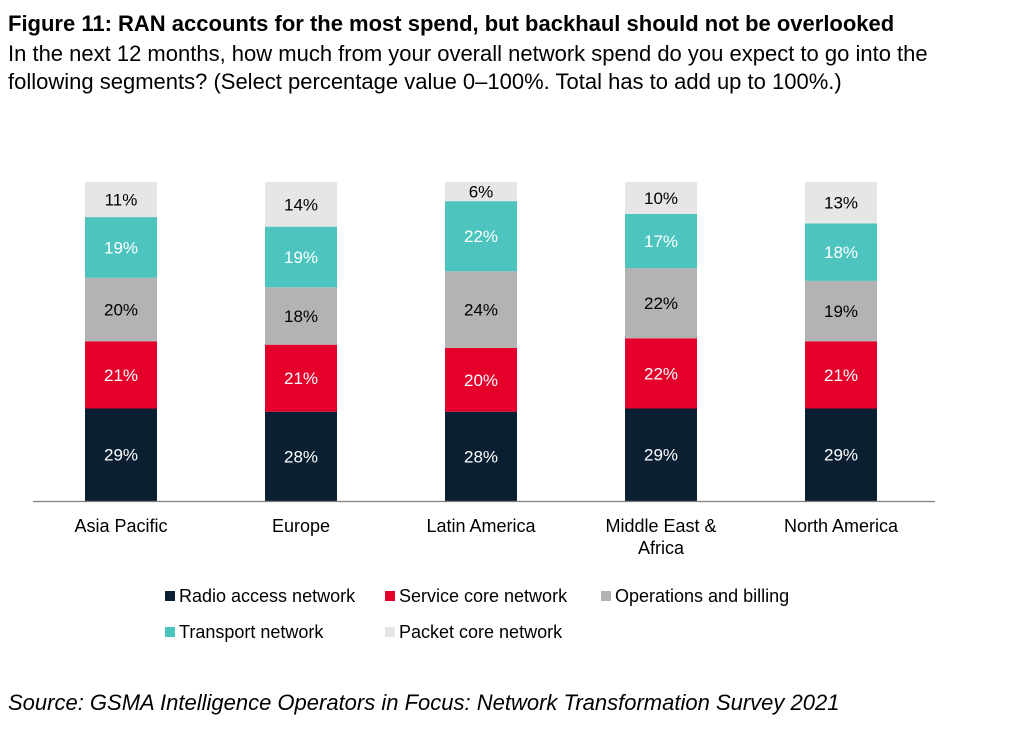  What do you see at coordinates (660, 526) in the screenshot?
I see `category-label: Middle East &` at bounding box center [660, 526].